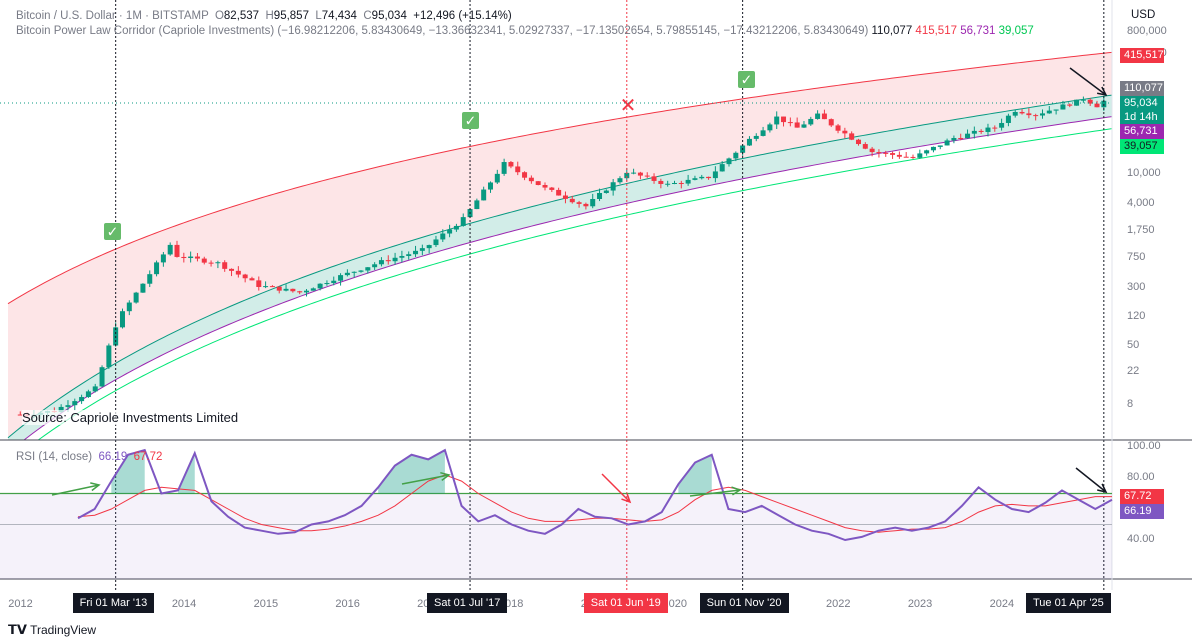 This screenshot has height=638, width=1200. I want to click on time-tick: 2023, so click(920, 604).